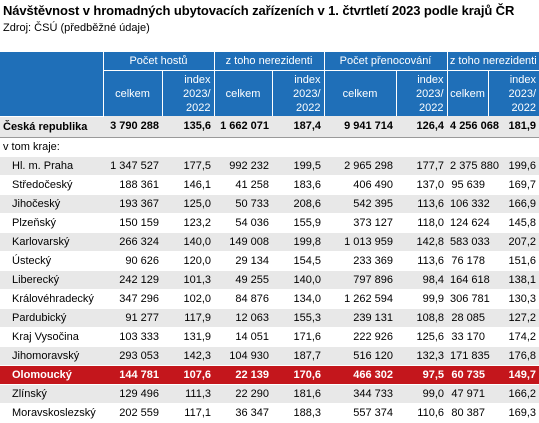  Describe the element at coordinates (243, 299) in the screenshot. I see `table-cell: 84 876` at that location.